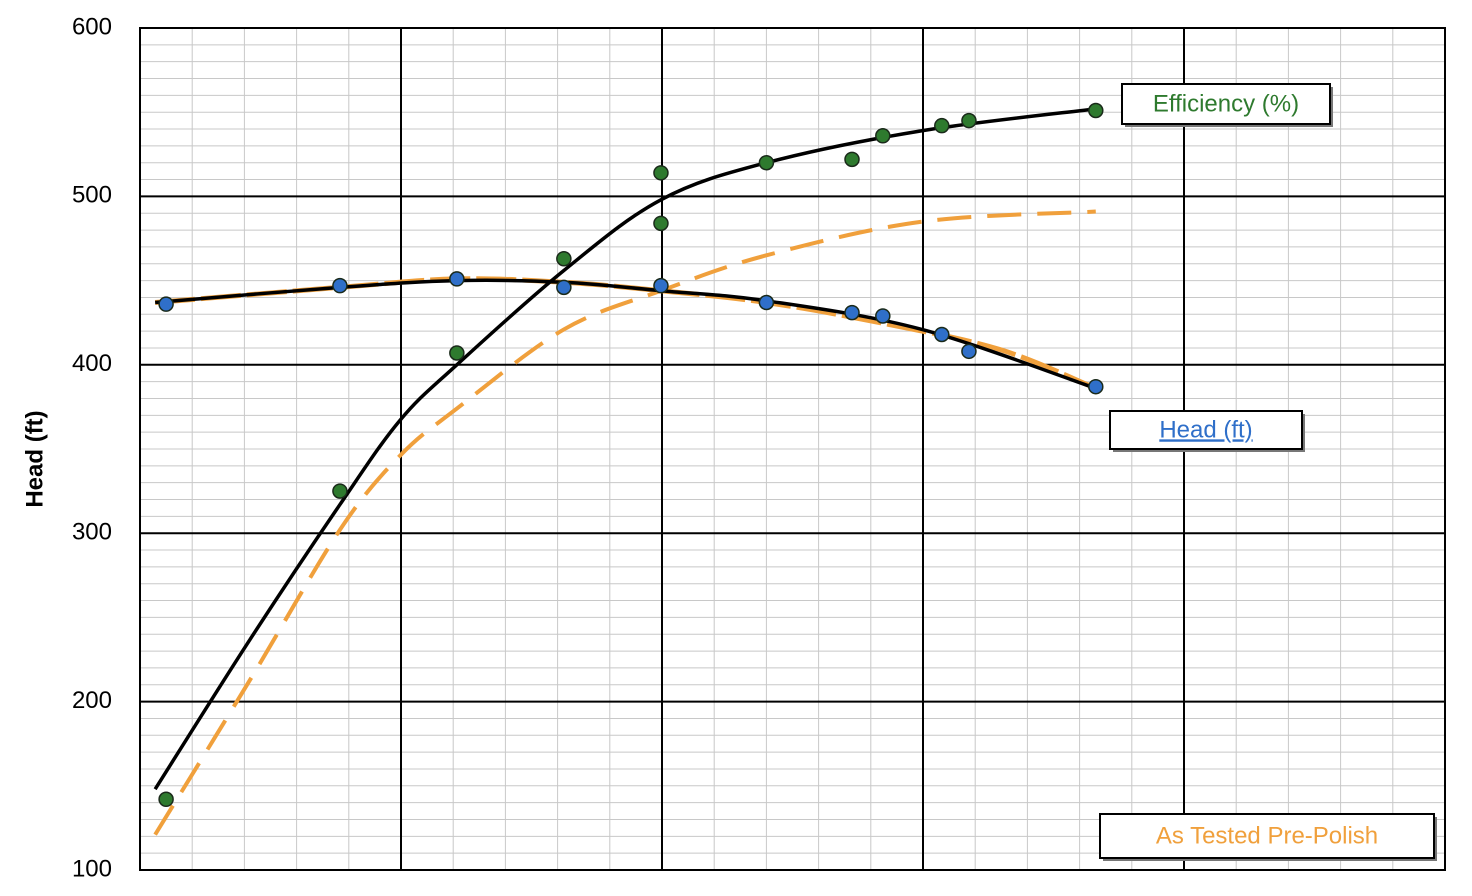 The width and height of the screenshot is (1472, 896). I want to click on legend-label: As Tested Pre-Polish, so click(1267, 835).